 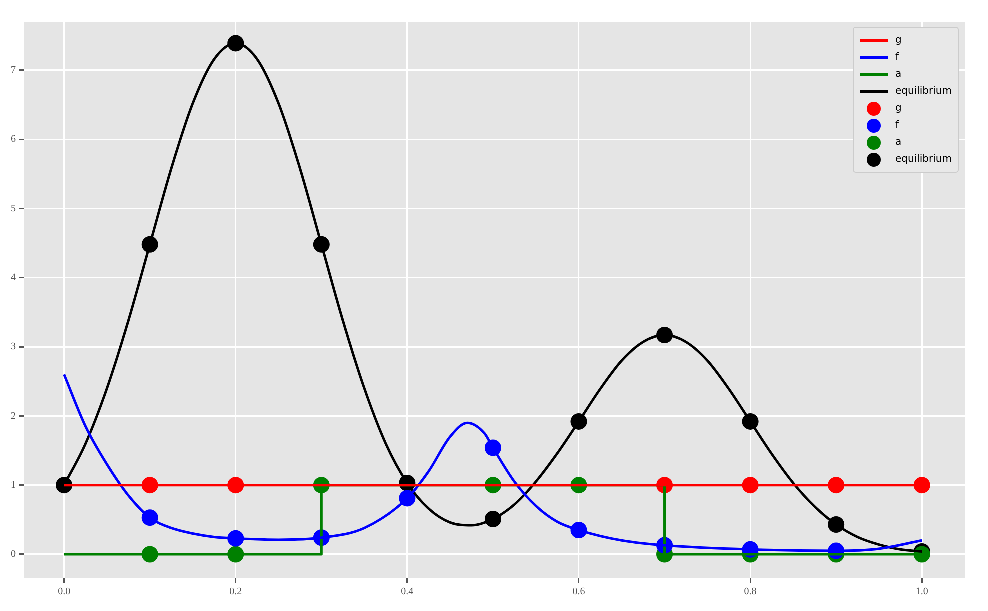 What do you see at coordinates (64, 592) in the screenshot?
I see `x-tick-label: 0.0` at bounding box center [64, 592].